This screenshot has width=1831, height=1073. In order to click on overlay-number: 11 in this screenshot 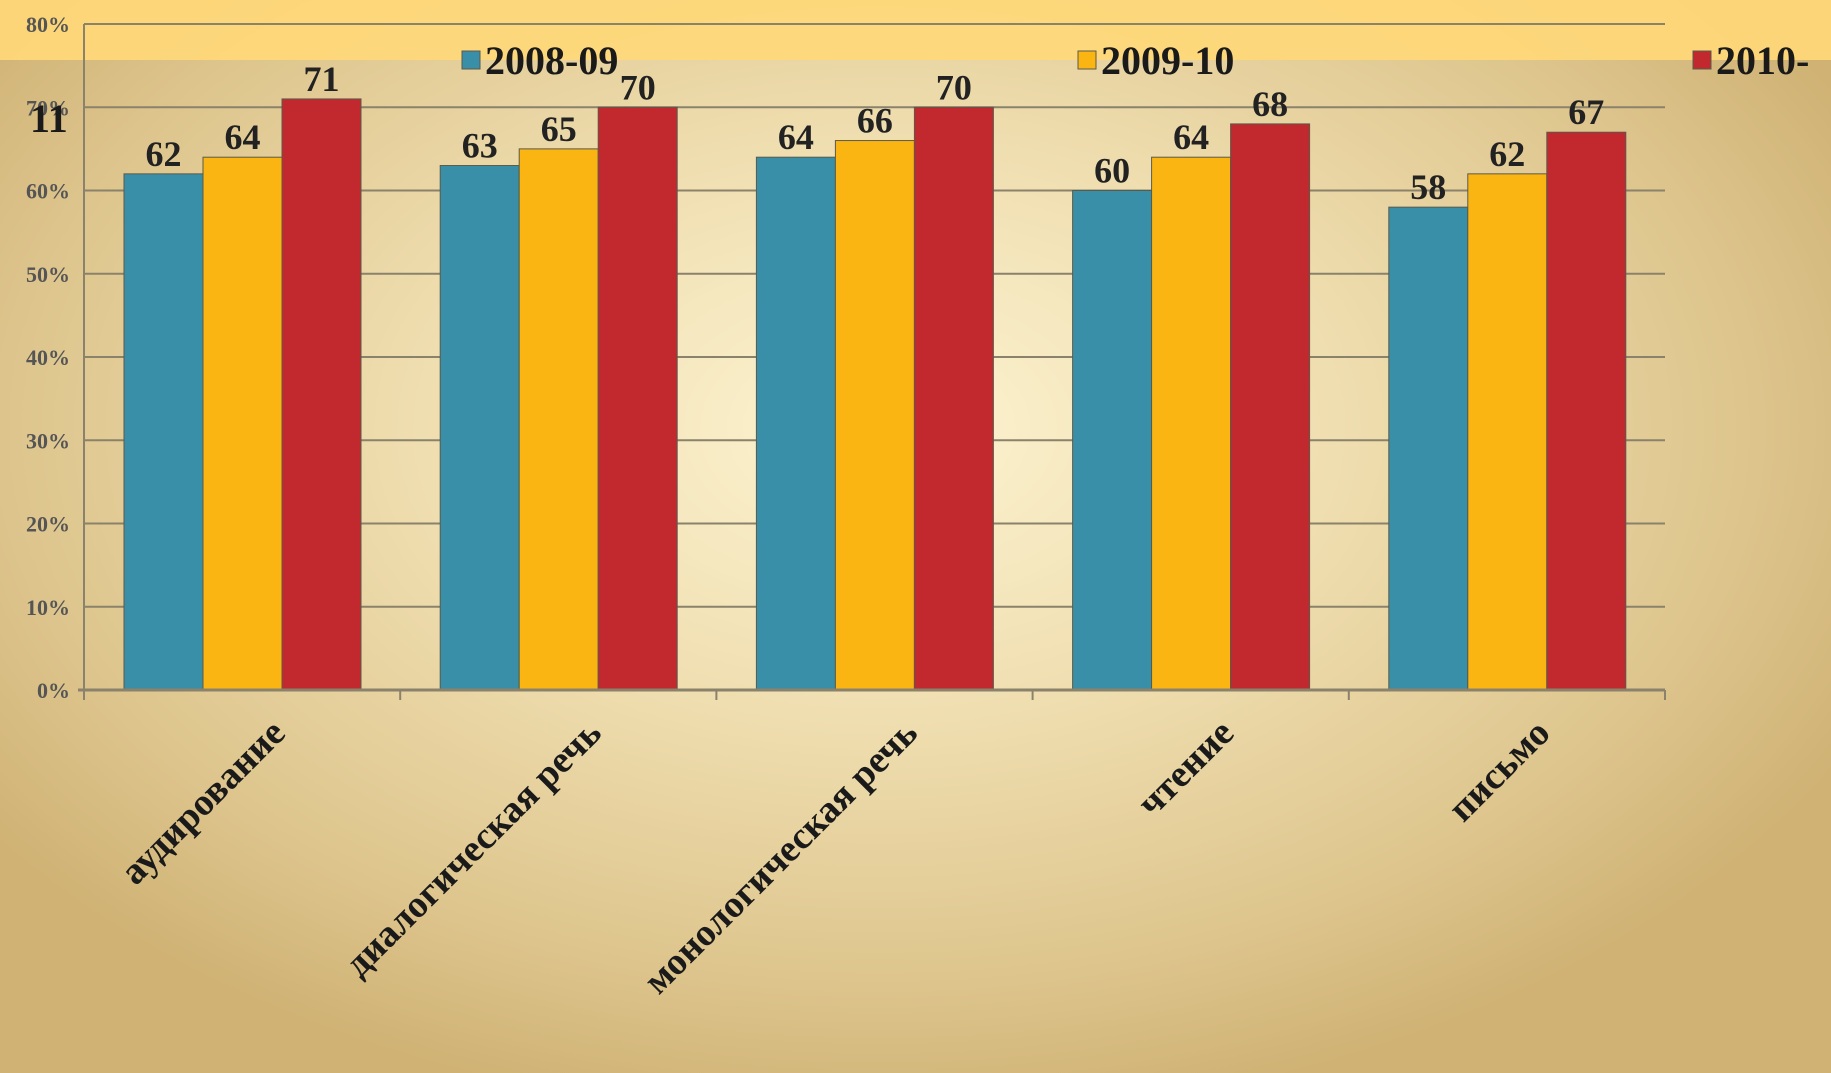, I will do `click(49, 118)`.